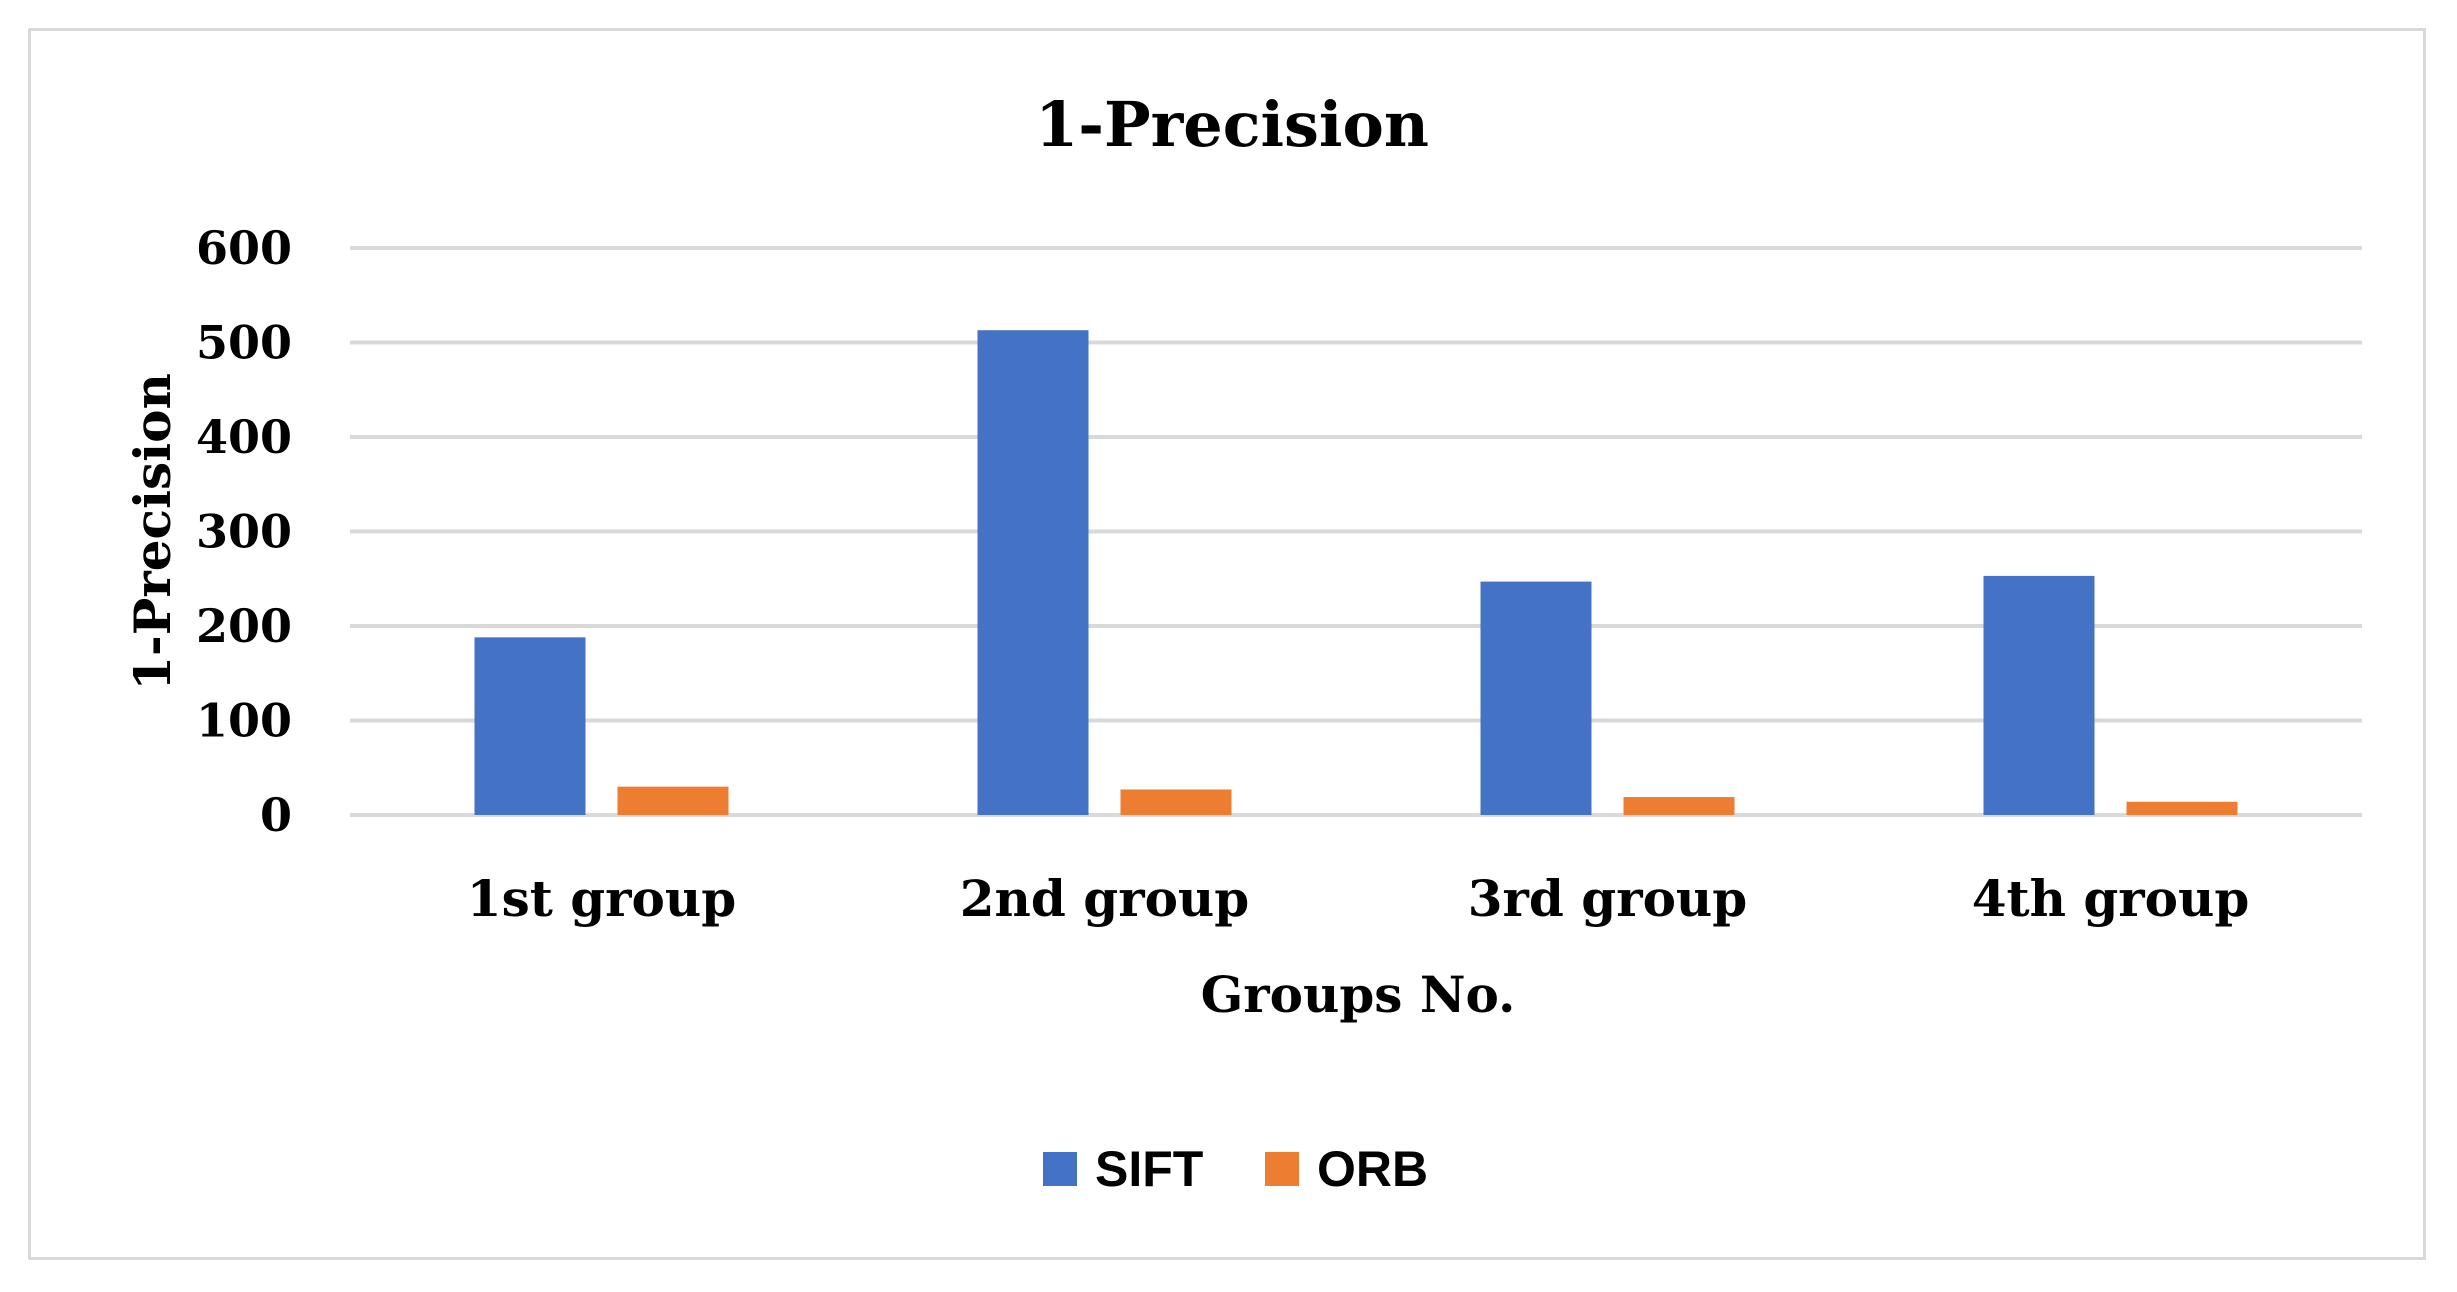 Image resolution: width=2457 pixels, height=1292 pixels. What do you see at coordinates (1104, 898) in the screenshot?
I see `x-category-label: 2nd group` at bounding box center [1104, 898].